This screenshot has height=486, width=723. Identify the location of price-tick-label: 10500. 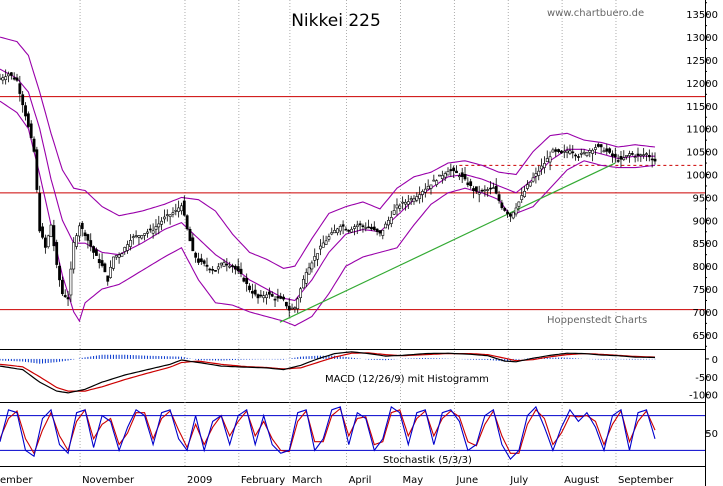
(702, 153).